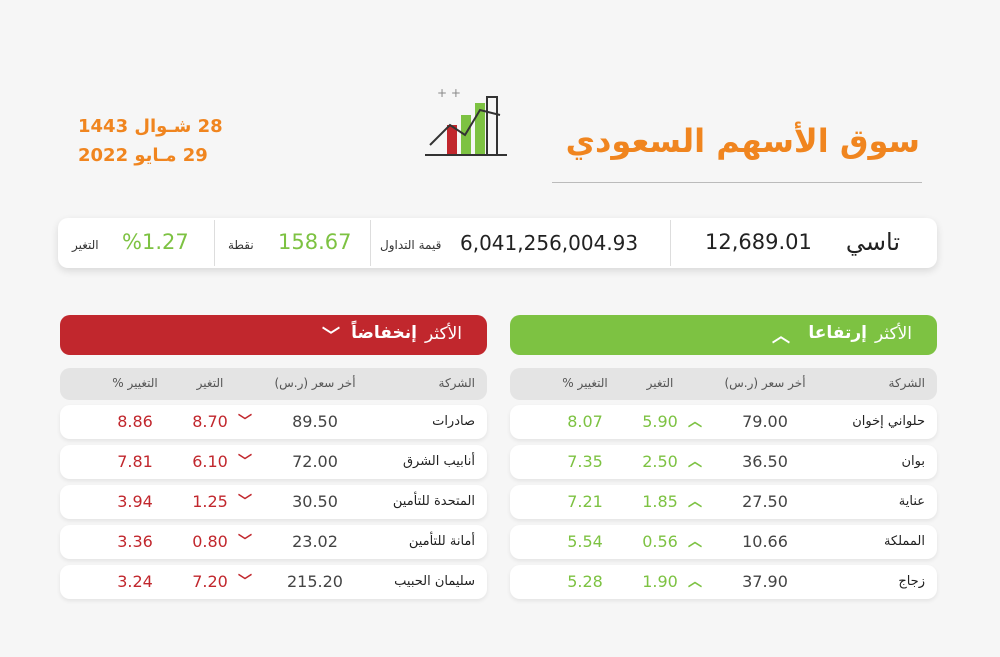 Image resolution: width=1000 pixels, height=657 pixels. What do you see at coordinates (315, 242) in the screenshot?
I see `points-value: 158.67` at bounding box center [315, 242].